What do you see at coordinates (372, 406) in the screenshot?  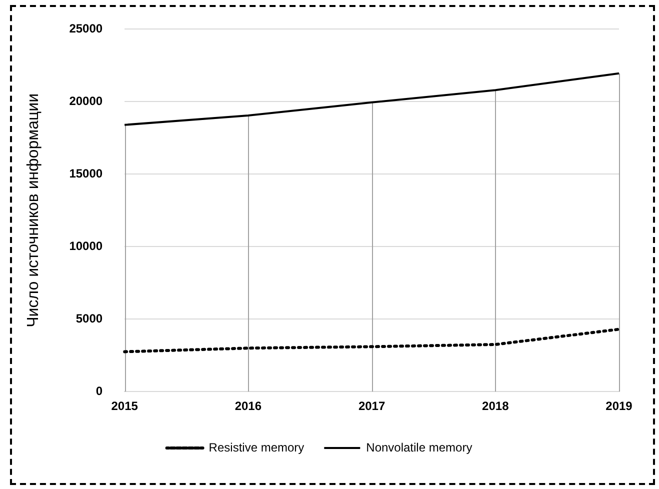 I see `x-tick-label: 2017` at bounding box center [372, 406].